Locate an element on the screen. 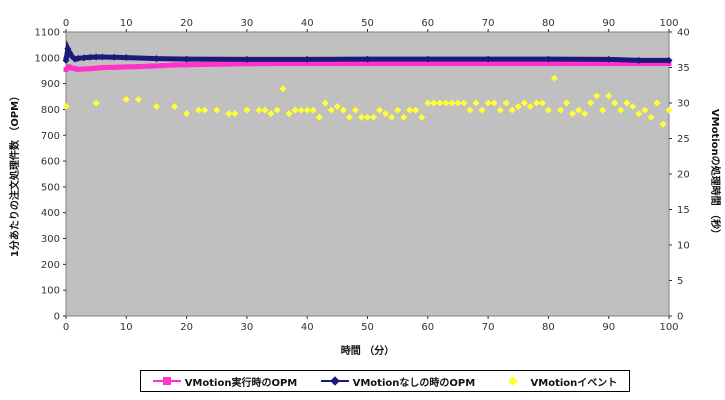  y-axis-left-ticks: 0 100 200 300 400 500 600 700 800 900 1000 1100 is located at coordinates (50, 175).